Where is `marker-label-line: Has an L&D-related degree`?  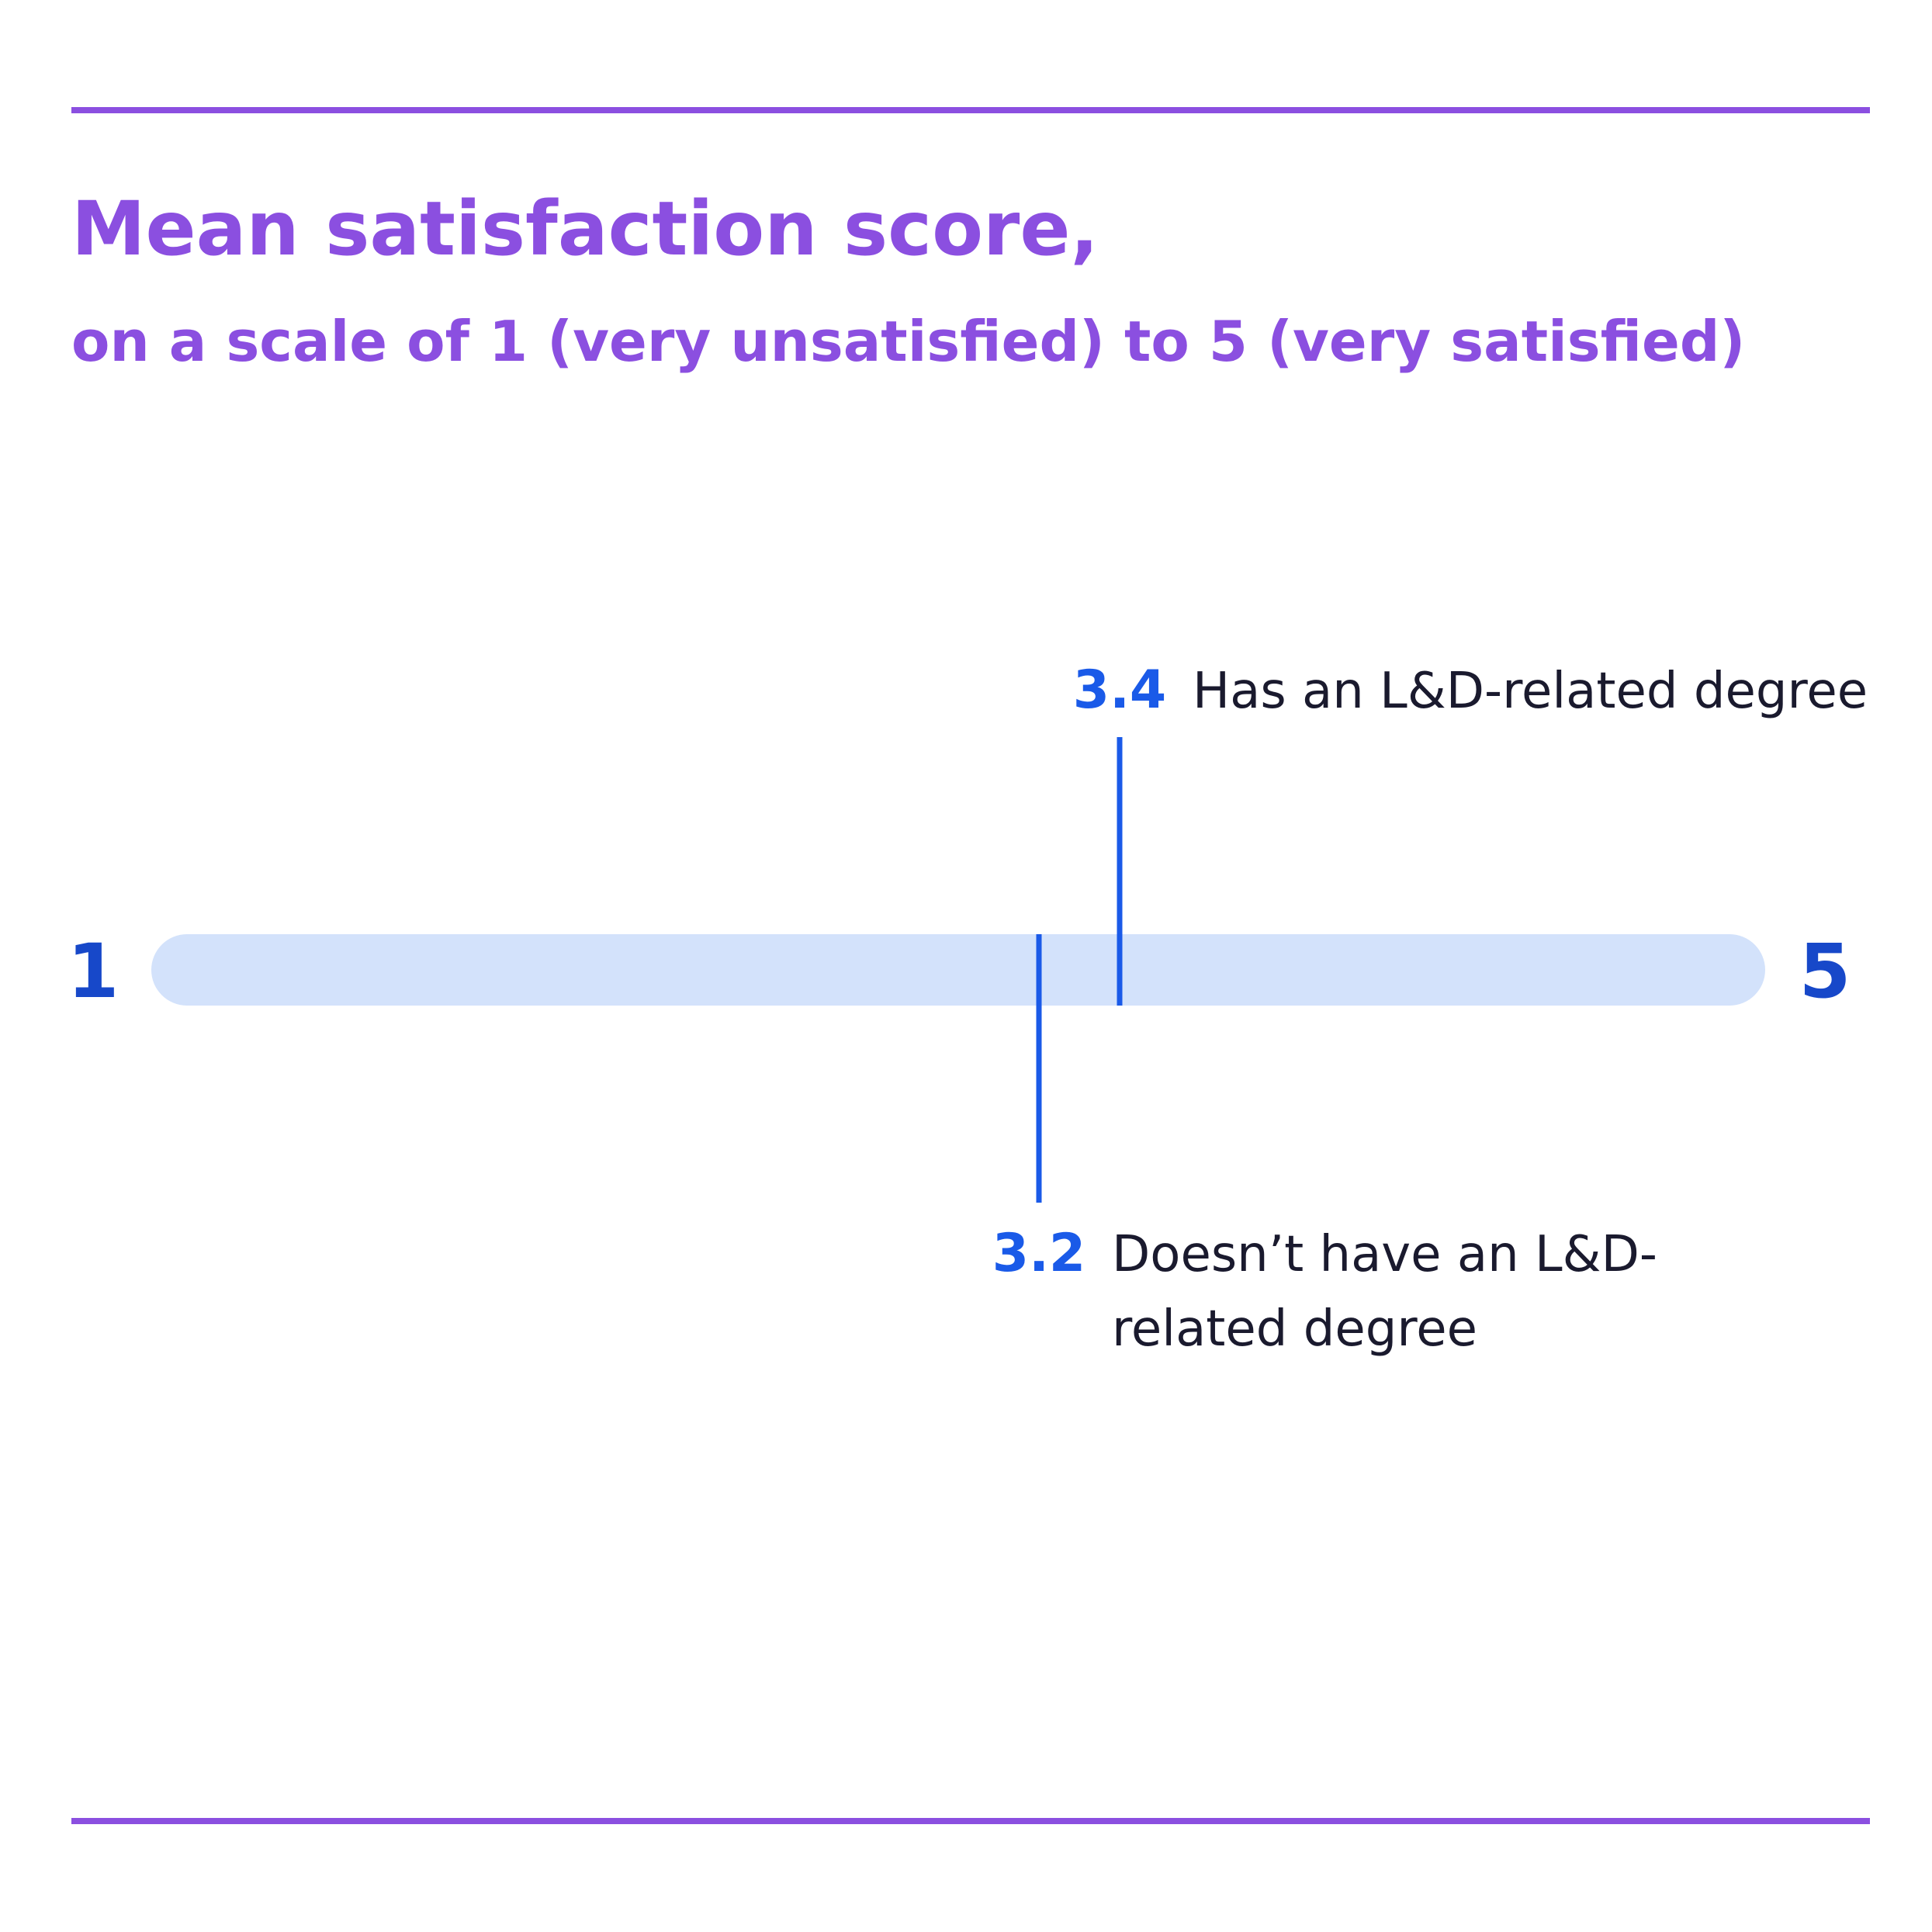 marker-label-line: Has an L&D-related degree is located at coordinates (1530, 691).